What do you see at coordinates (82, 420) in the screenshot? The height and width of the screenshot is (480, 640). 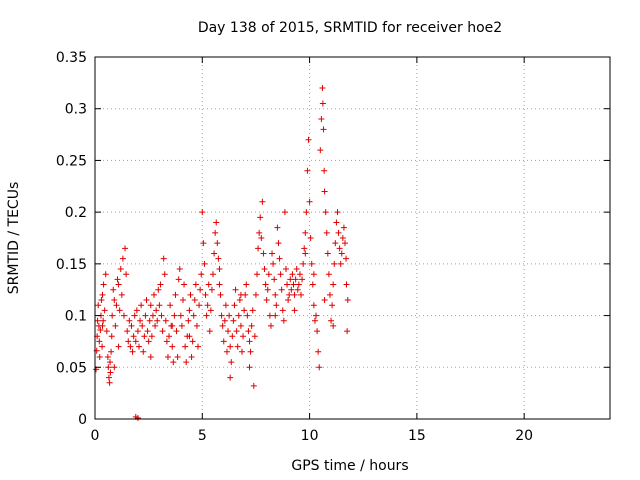 I see `y-tick-label: 0` at bounding box center [82, 420].